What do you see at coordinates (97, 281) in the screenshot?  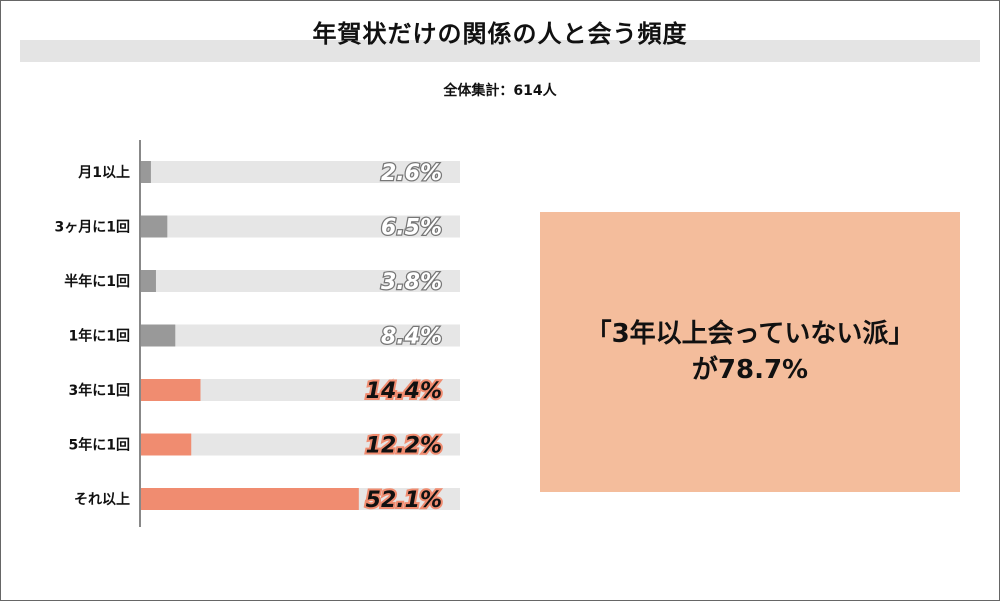 I see `category-label: 半年に1回` at bounding box center [97, 281].